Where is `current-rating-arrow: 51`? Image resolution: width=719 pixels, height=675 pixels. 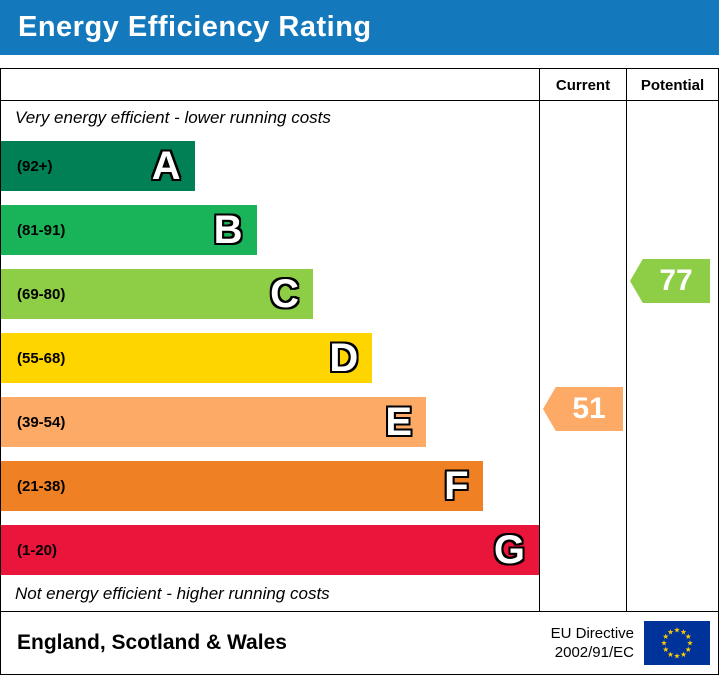
current-rating-arrow: 51 is located at coordinates (583, 409).